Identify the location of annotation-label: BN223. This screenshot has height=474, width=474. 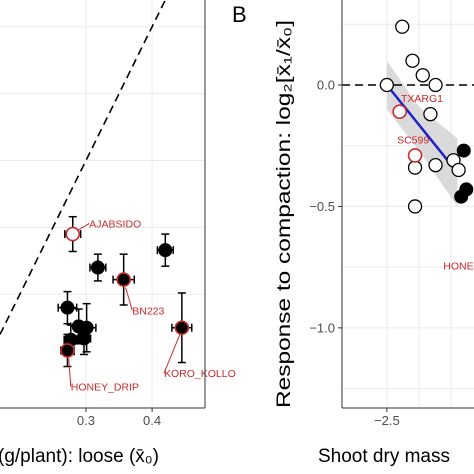
(148, 311).